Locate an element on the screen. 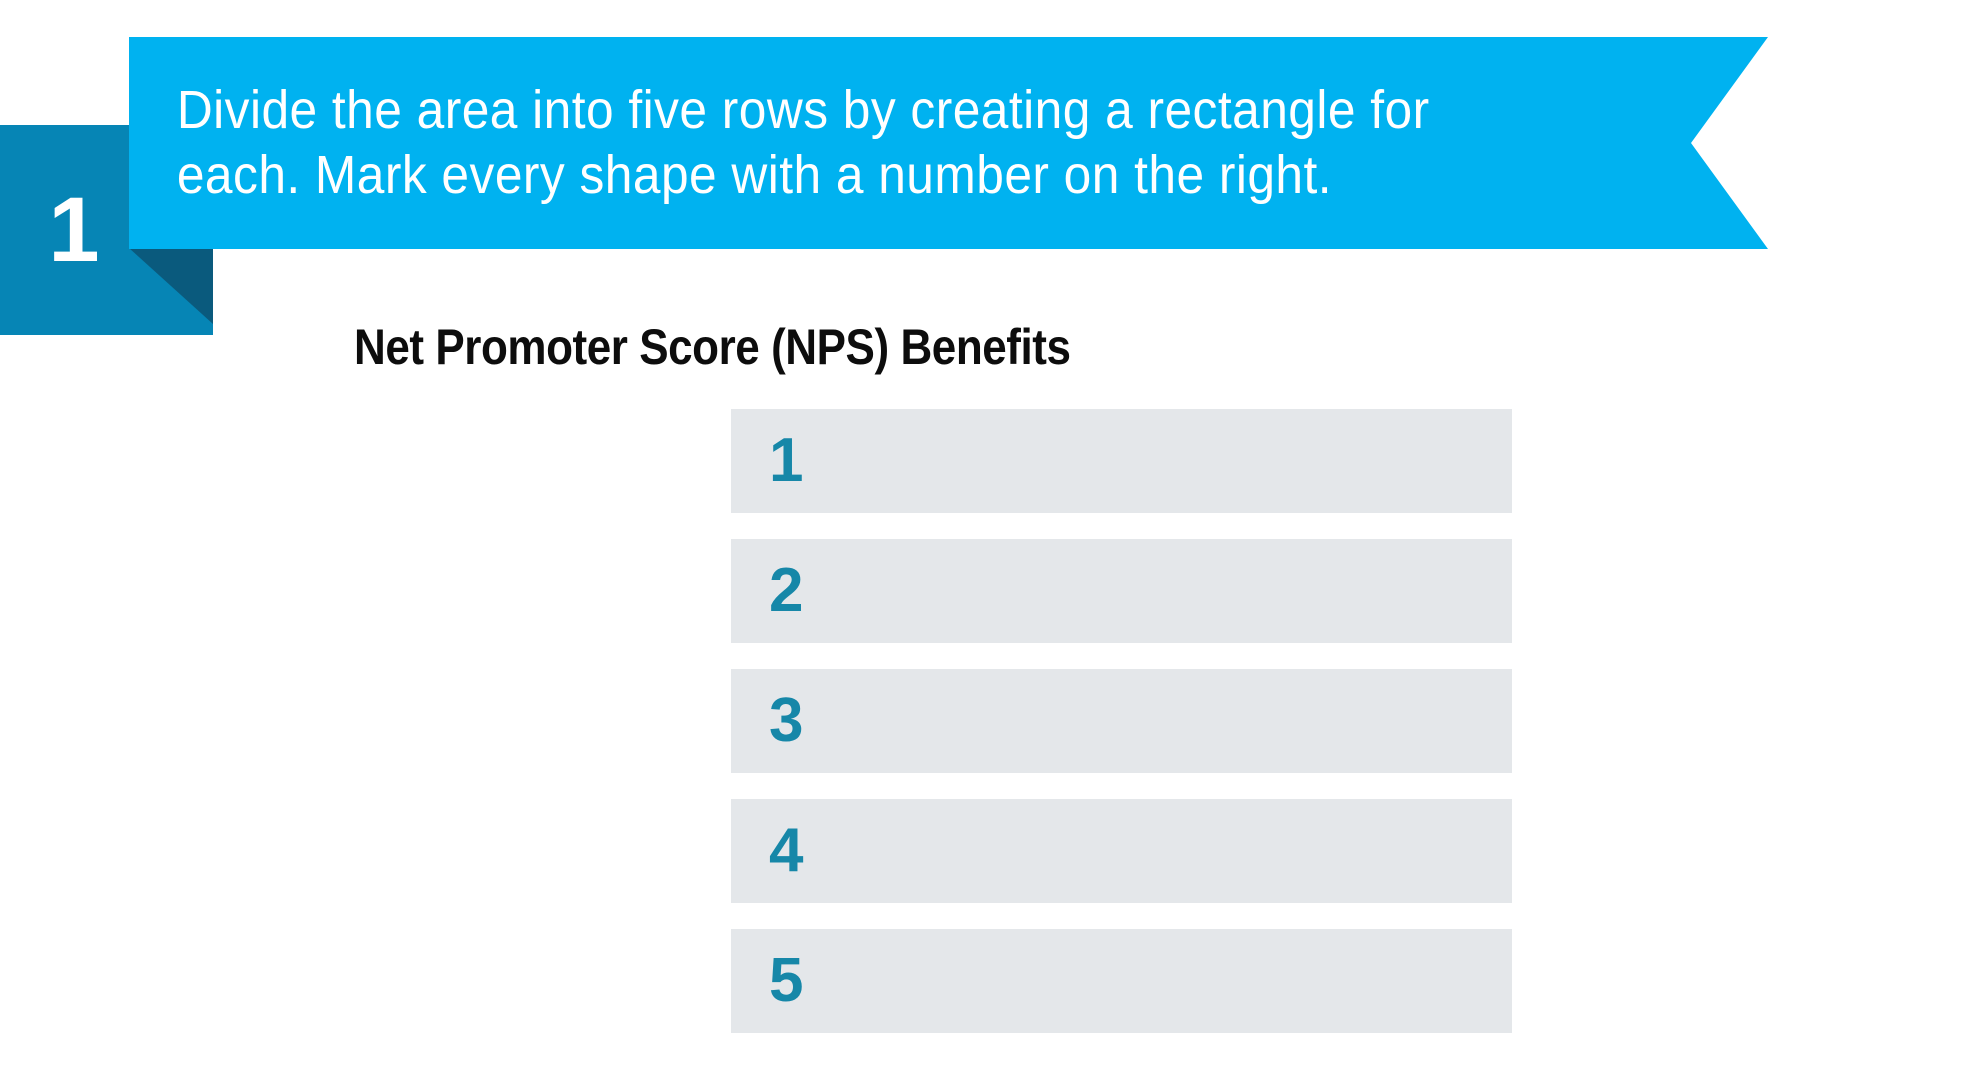  slide-title: Net Promoter Score (NPS) Benefits is located at coordinates (712, 347).